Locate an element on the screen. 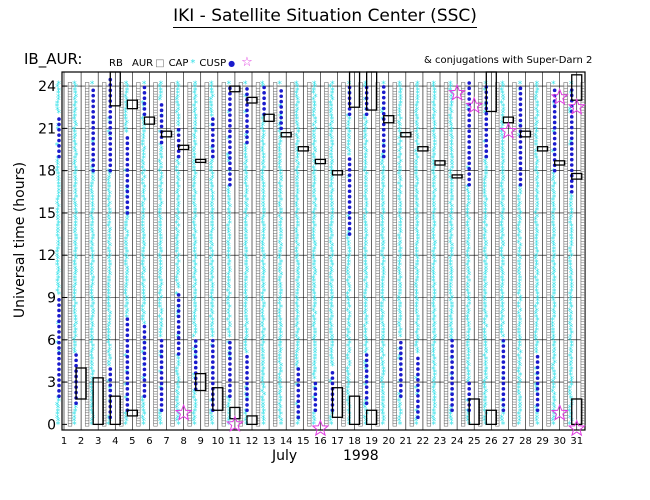 The height and width of the screenshot is (500, 650). legend-item: CAP * is located at coordinates (183, 63).